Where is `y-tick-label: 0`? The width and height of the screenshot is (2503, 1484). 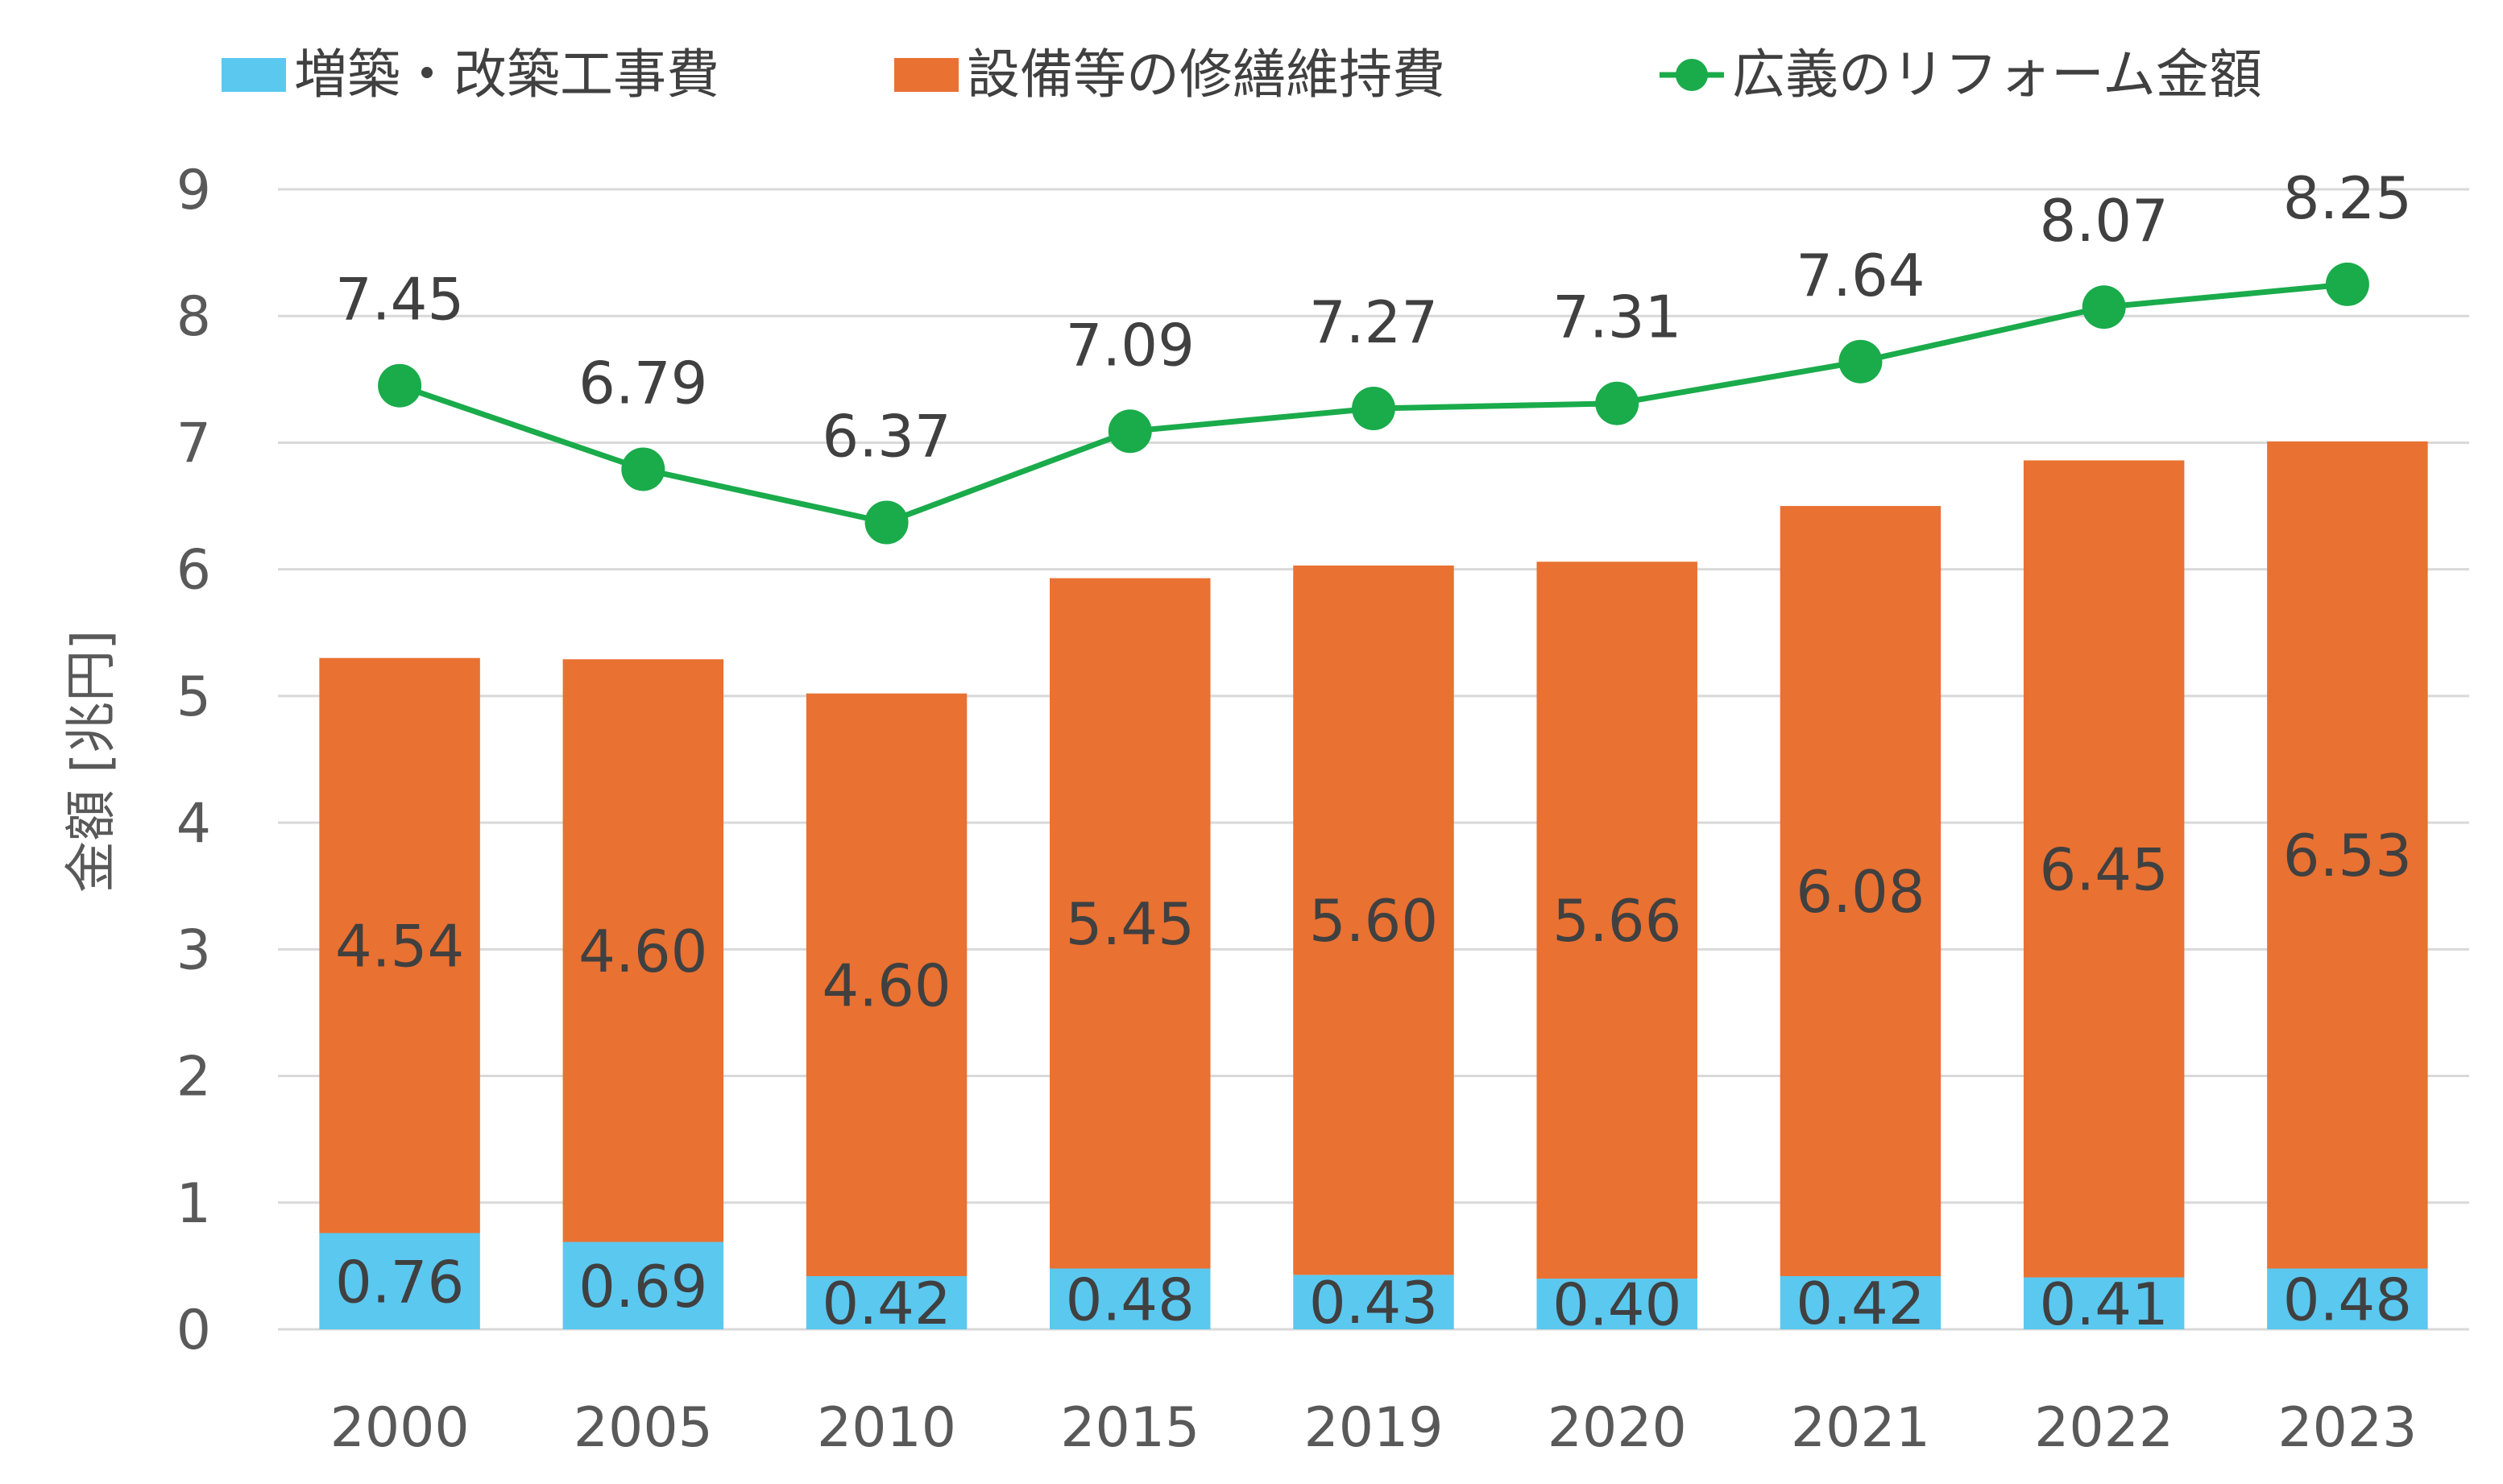
y-tick-label: 0 is located at coordinates (193, 1330).